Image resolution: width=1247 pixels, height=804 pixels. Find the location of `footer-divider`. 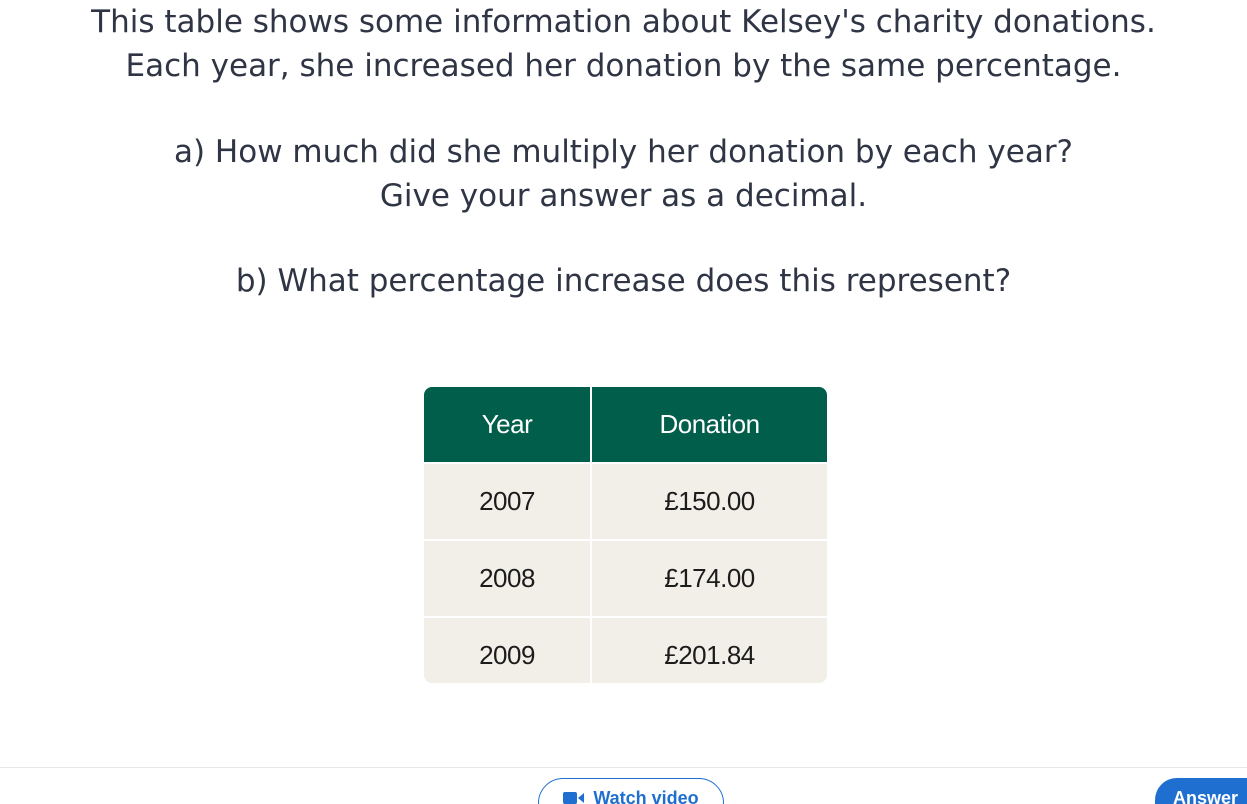

footer-divider is located at coordinates (623, 767).